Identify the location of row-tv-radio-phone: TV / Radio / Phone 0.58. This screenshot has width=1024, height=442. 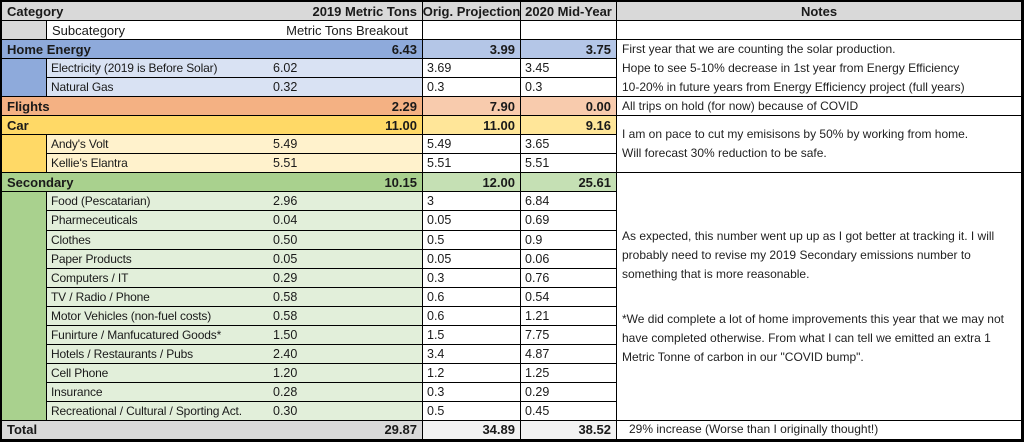
(235, 297).